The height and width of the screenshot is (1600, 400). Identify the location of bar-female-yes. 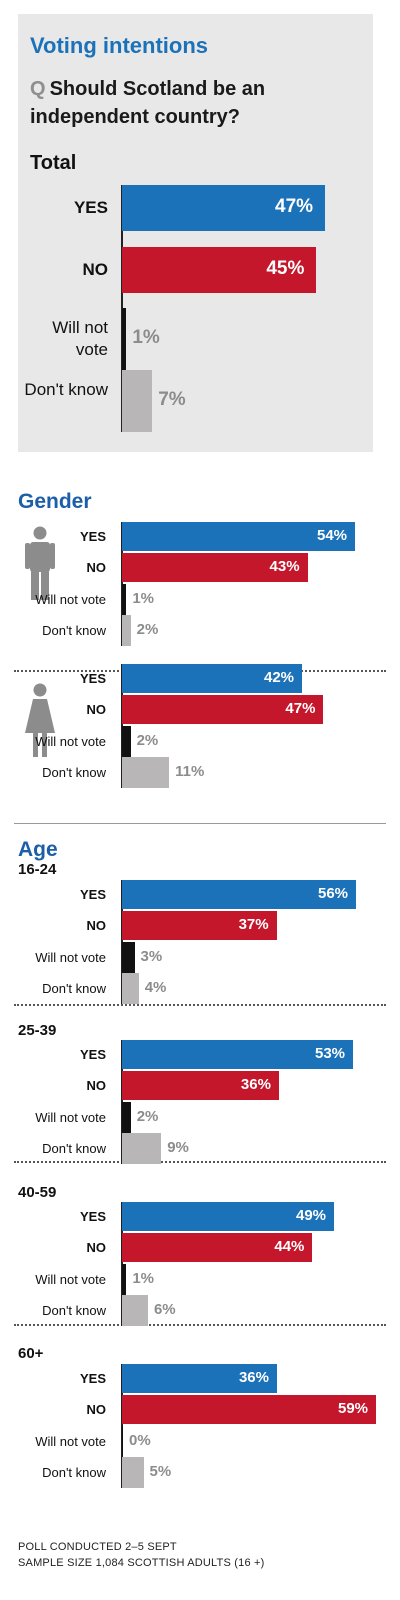
(212, 678).